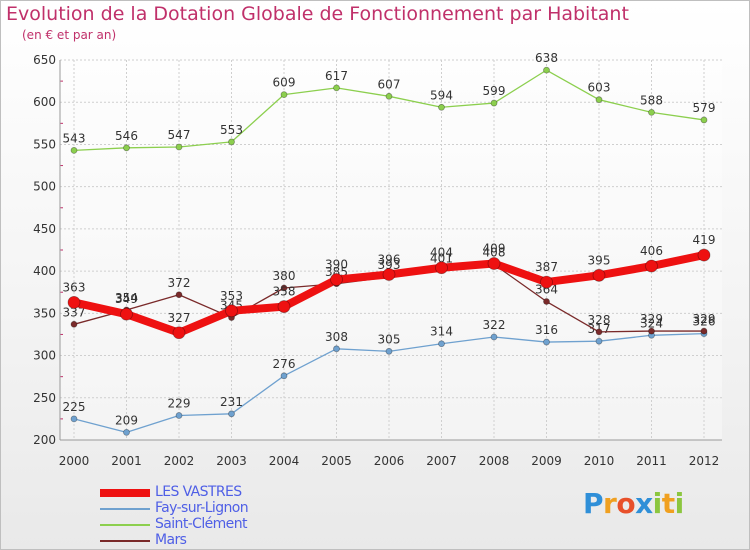  I want to click on x-tick-label: 2002, so click(179, 461).